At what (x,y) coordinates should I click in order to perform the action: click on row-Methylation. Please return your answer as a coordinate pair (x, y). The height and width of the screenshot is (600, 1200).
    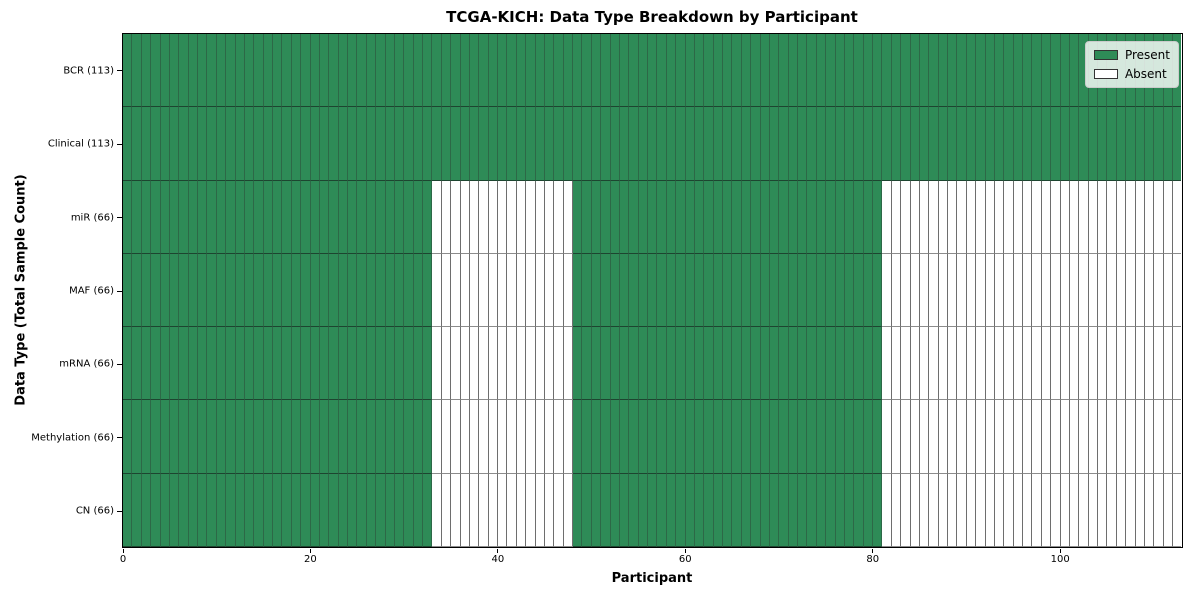
    Looking at the image, I should click on (652, 437).